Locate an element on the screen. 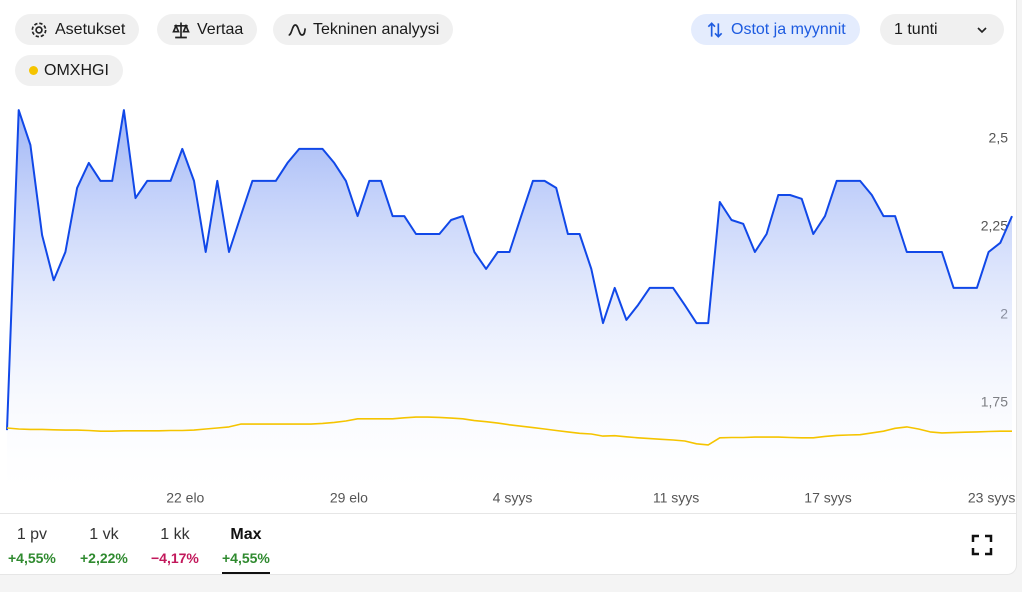 This screenshot has width=1022, height=592. wave-icon is located at coordinates (297, 29).